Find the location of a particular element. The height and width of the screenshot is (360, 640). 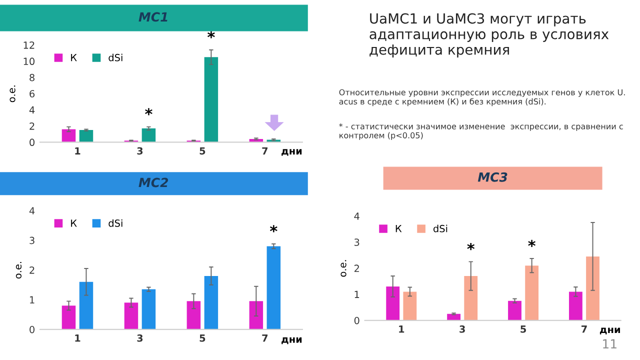

text: UaMC1 и UaMC3 могут играть адаптационную роль в условиях дефицита кремния is located at coordinates (489, 35).